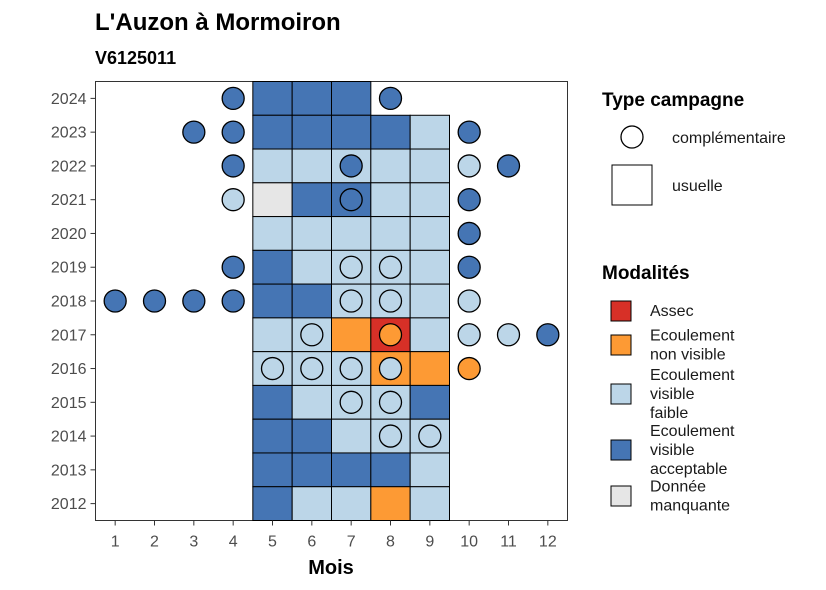  What do you see at coordinates (154, 542) in the screenshot?
I see `x-tick-label: 2` at bounding box center [154, 542].